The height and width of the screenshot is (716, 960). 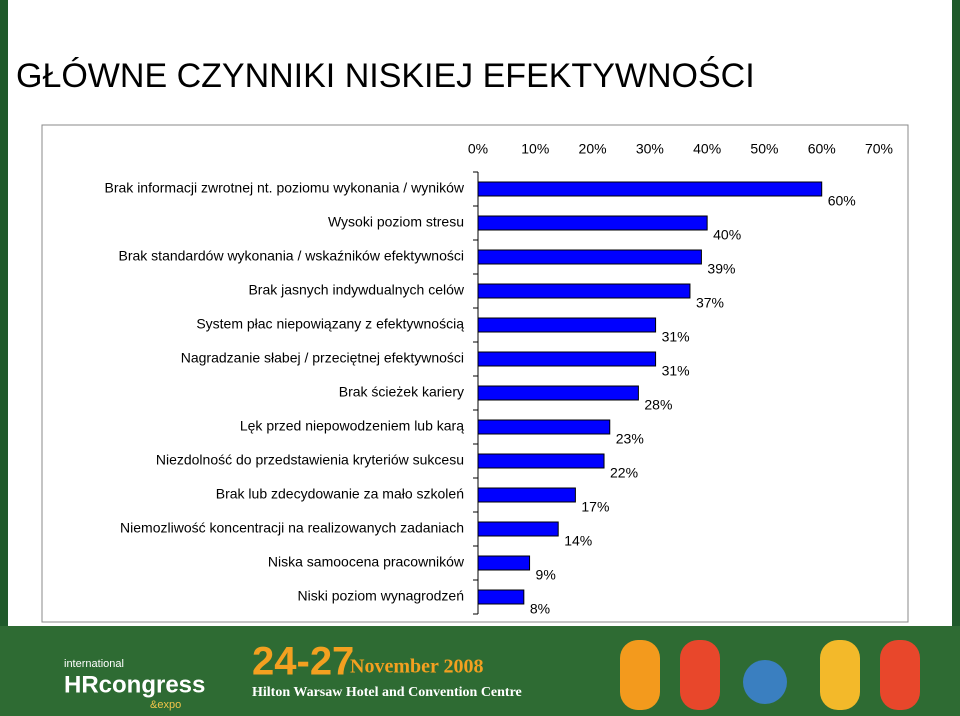 What do you see at coordinates (956, 358) in the screenshot?
I see `frame-right` at bounding box center [956, 358].